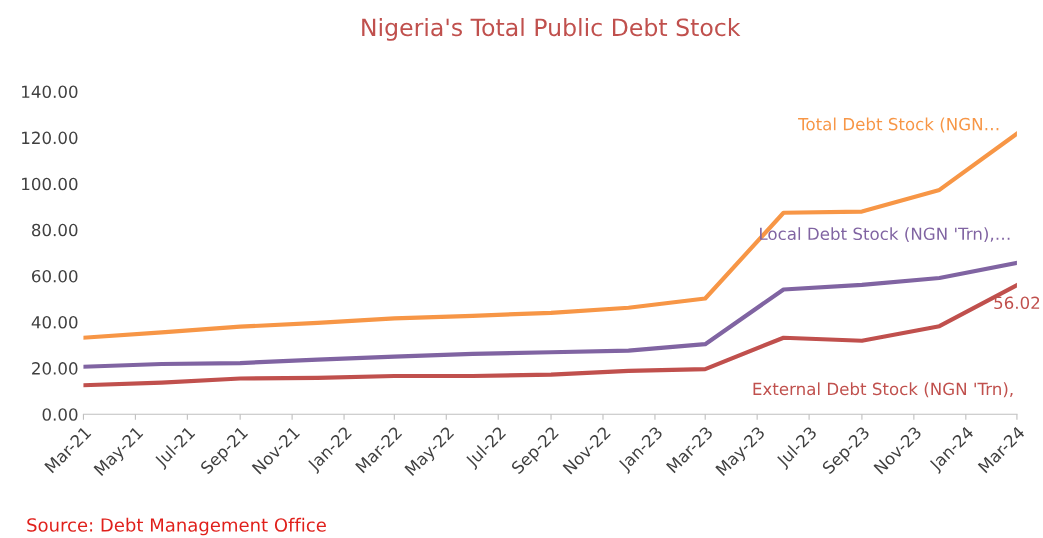 The width and height of the screenshot is (1043, 538). I want to click on data-label: 56.02, so click(1017, 303).